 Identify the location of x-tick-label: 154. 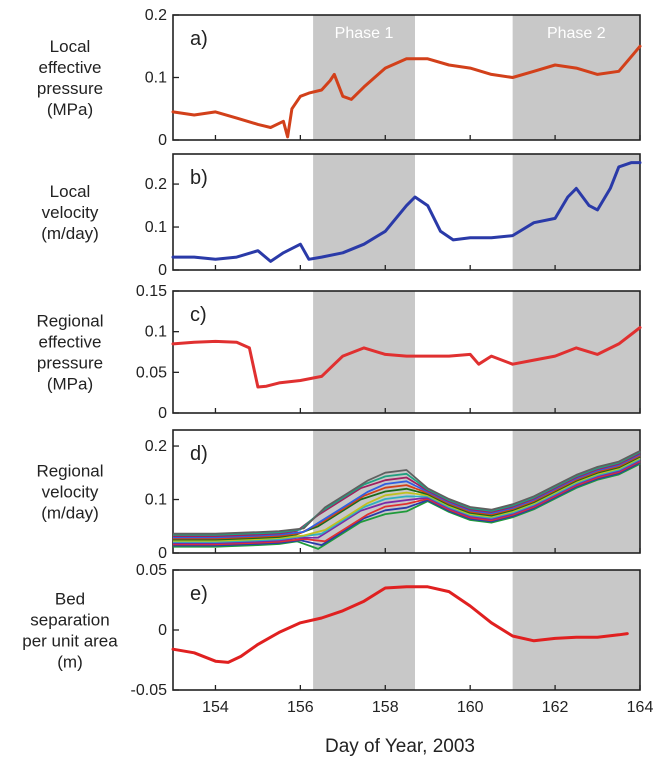
(215, 707).